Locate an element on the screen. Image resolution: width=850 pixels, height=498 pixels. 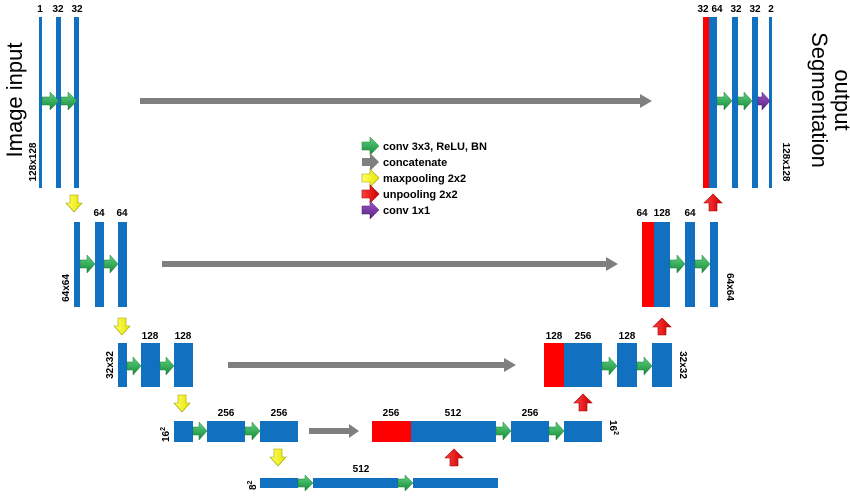
channel-label-dec1-3: 32 is located at coordinates (736, 9).